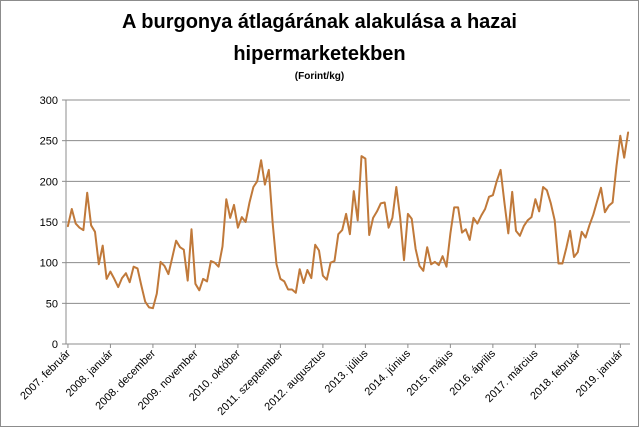 The image size is (639, 427). Describe the element at coordinates (49, 264) in the screenshot. I see `y-tick-label: 100` at that location.